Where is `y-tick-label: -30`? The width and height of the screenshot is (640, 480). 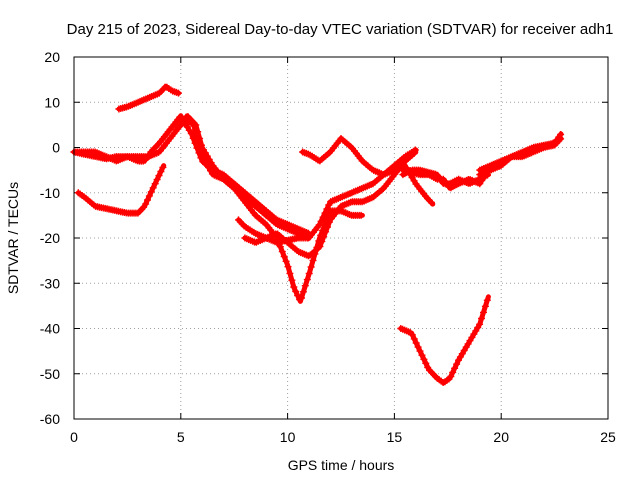
y-tick-label: -30 is located at coordinates (50, 283).